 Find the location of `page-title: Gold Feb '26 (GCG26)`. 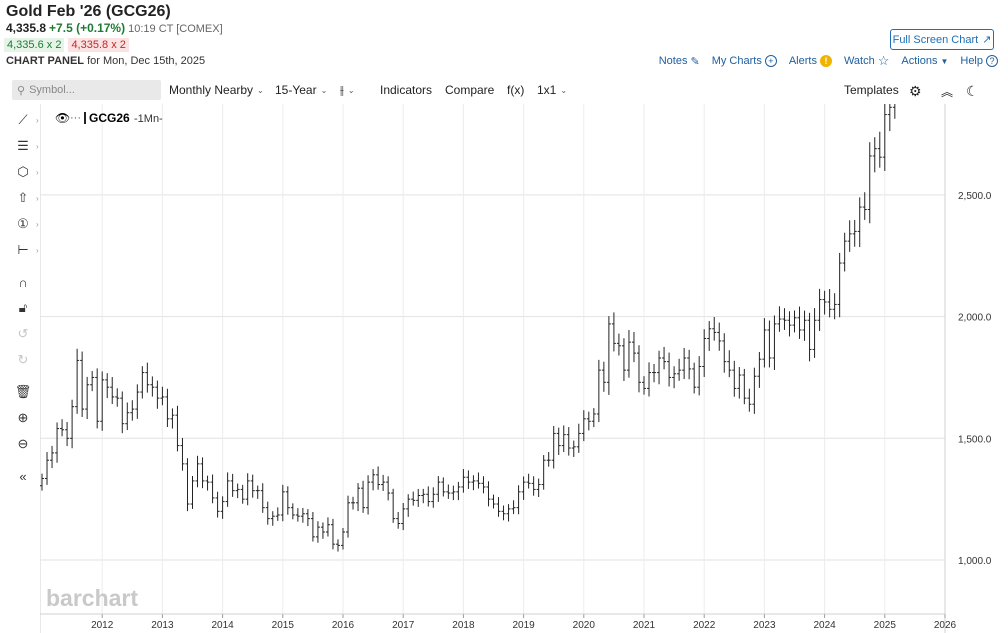

page-title: Gold Feb '26 (GCG26) is located at coordinates (88, 11).